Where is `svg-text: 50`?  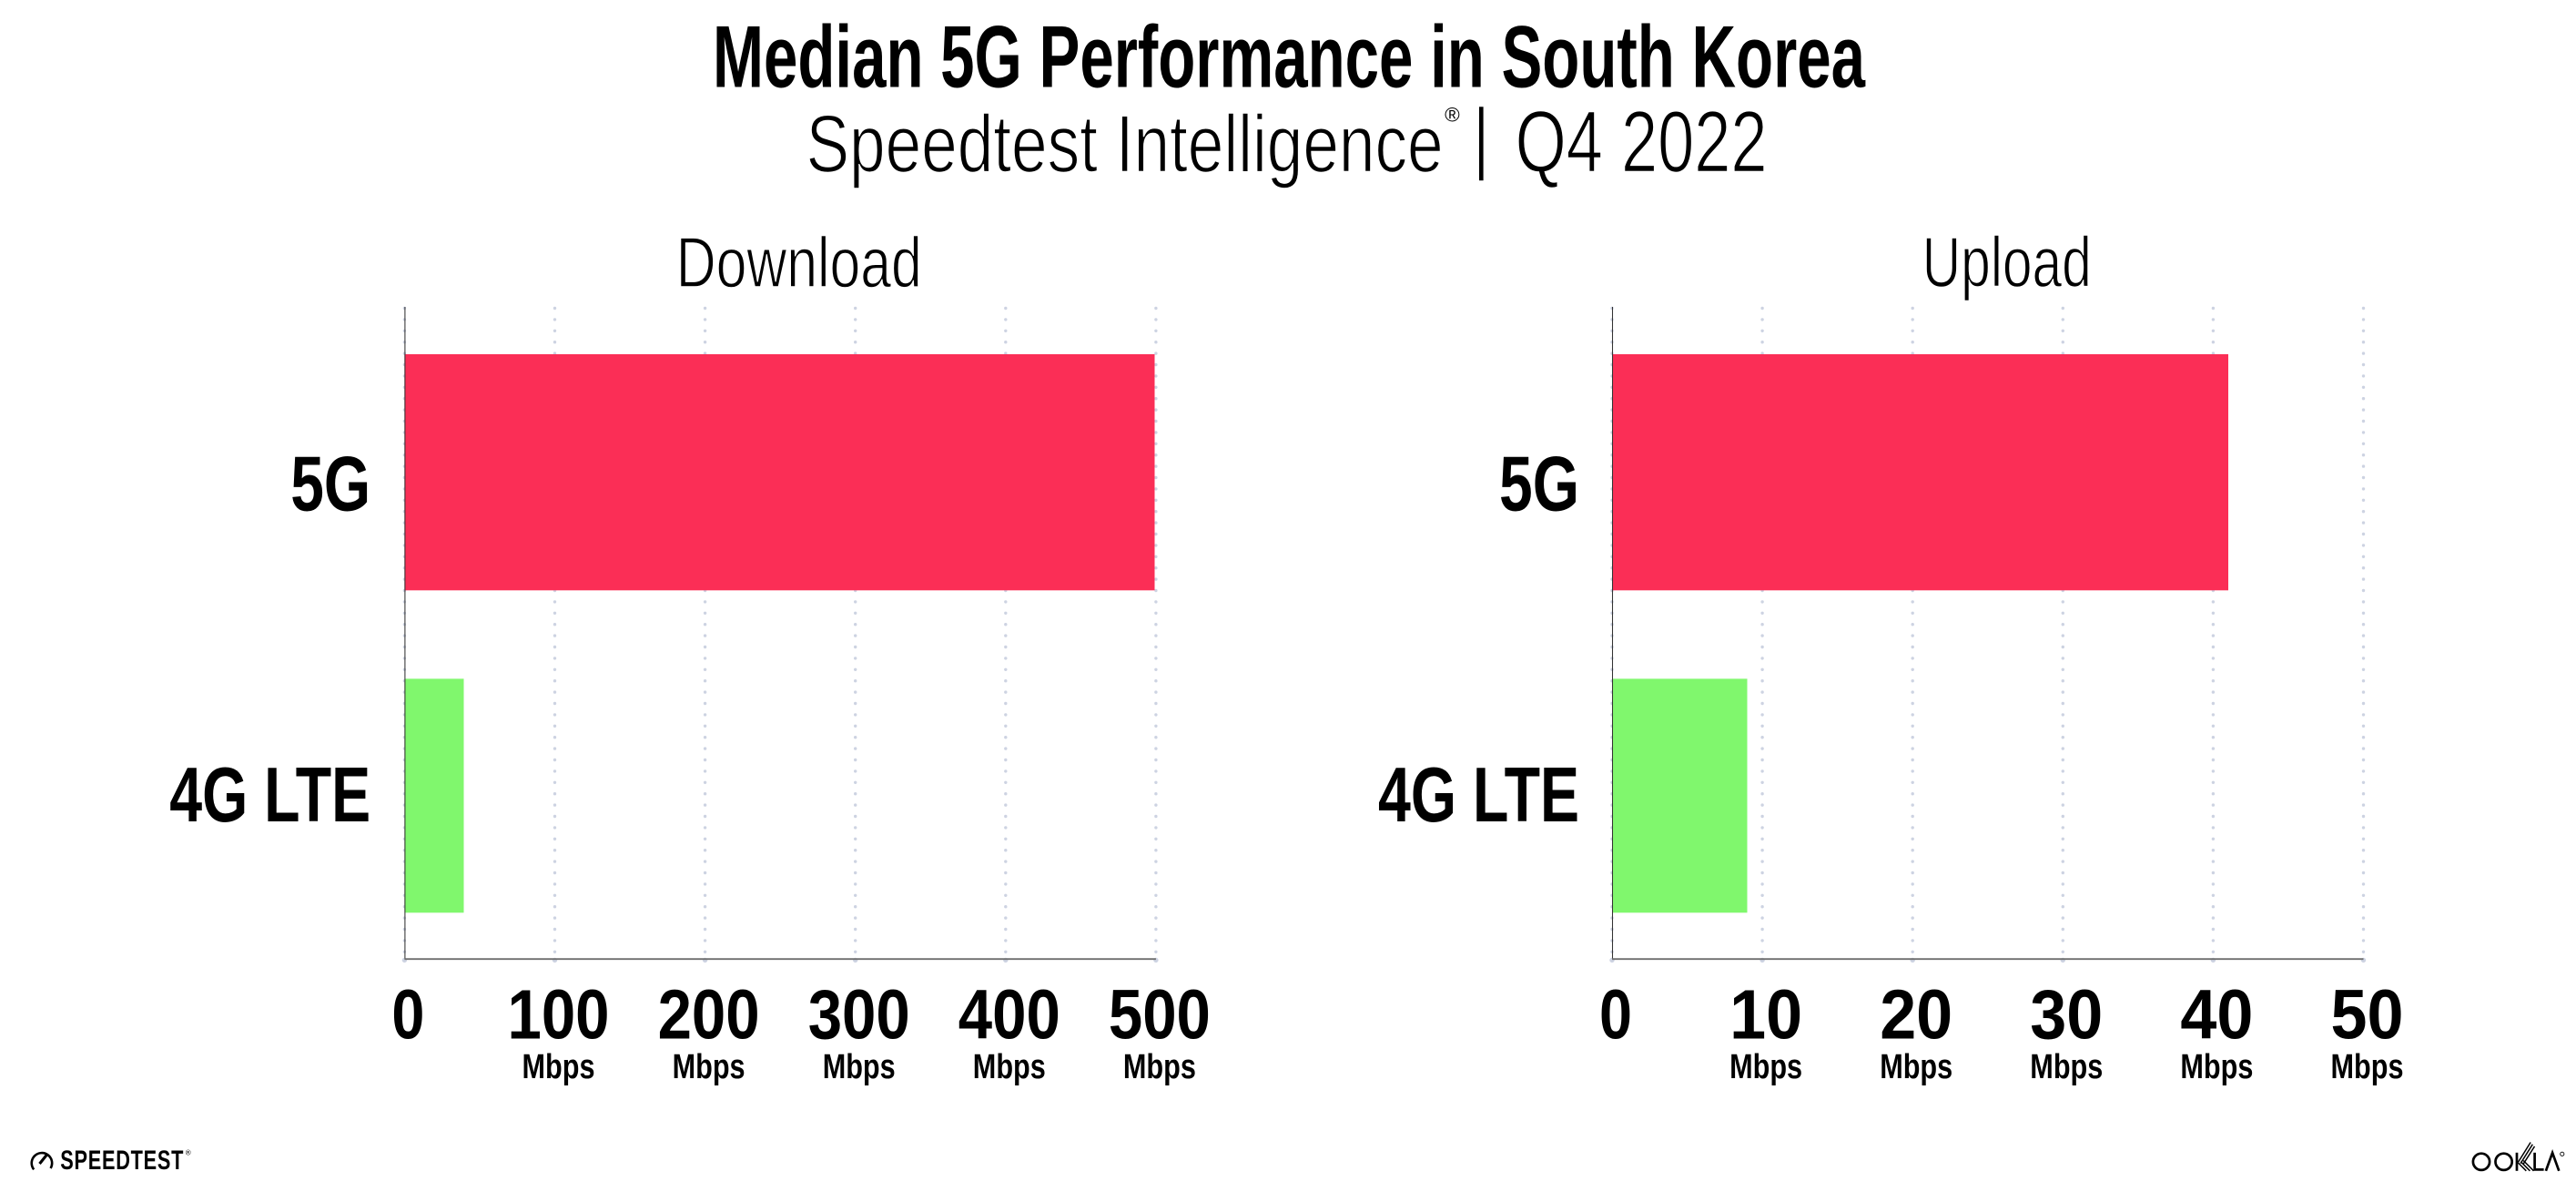
svg-text: 50 is located at coordinates (2367, 1015).